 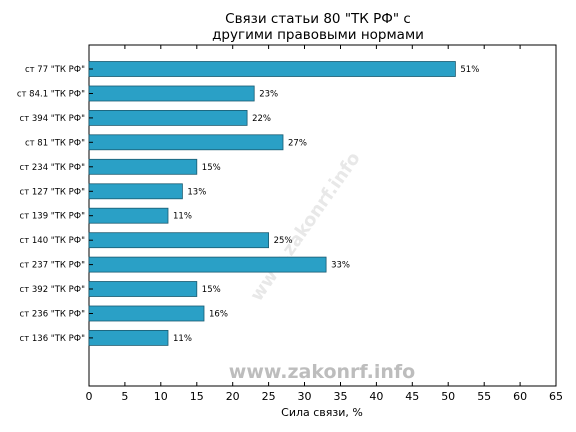 I want to click on x-tick-label: 35, so click(x=341, y=396).